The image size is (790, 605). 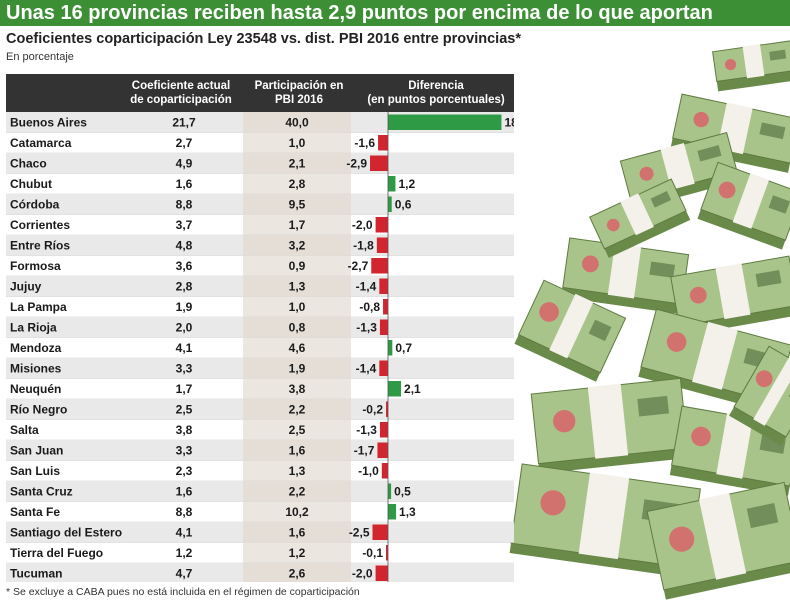 What do you see at coordinates (359, 533) in the screenshot?
I see `diferencia-label: -2,5` at bounding box center [359, 533].